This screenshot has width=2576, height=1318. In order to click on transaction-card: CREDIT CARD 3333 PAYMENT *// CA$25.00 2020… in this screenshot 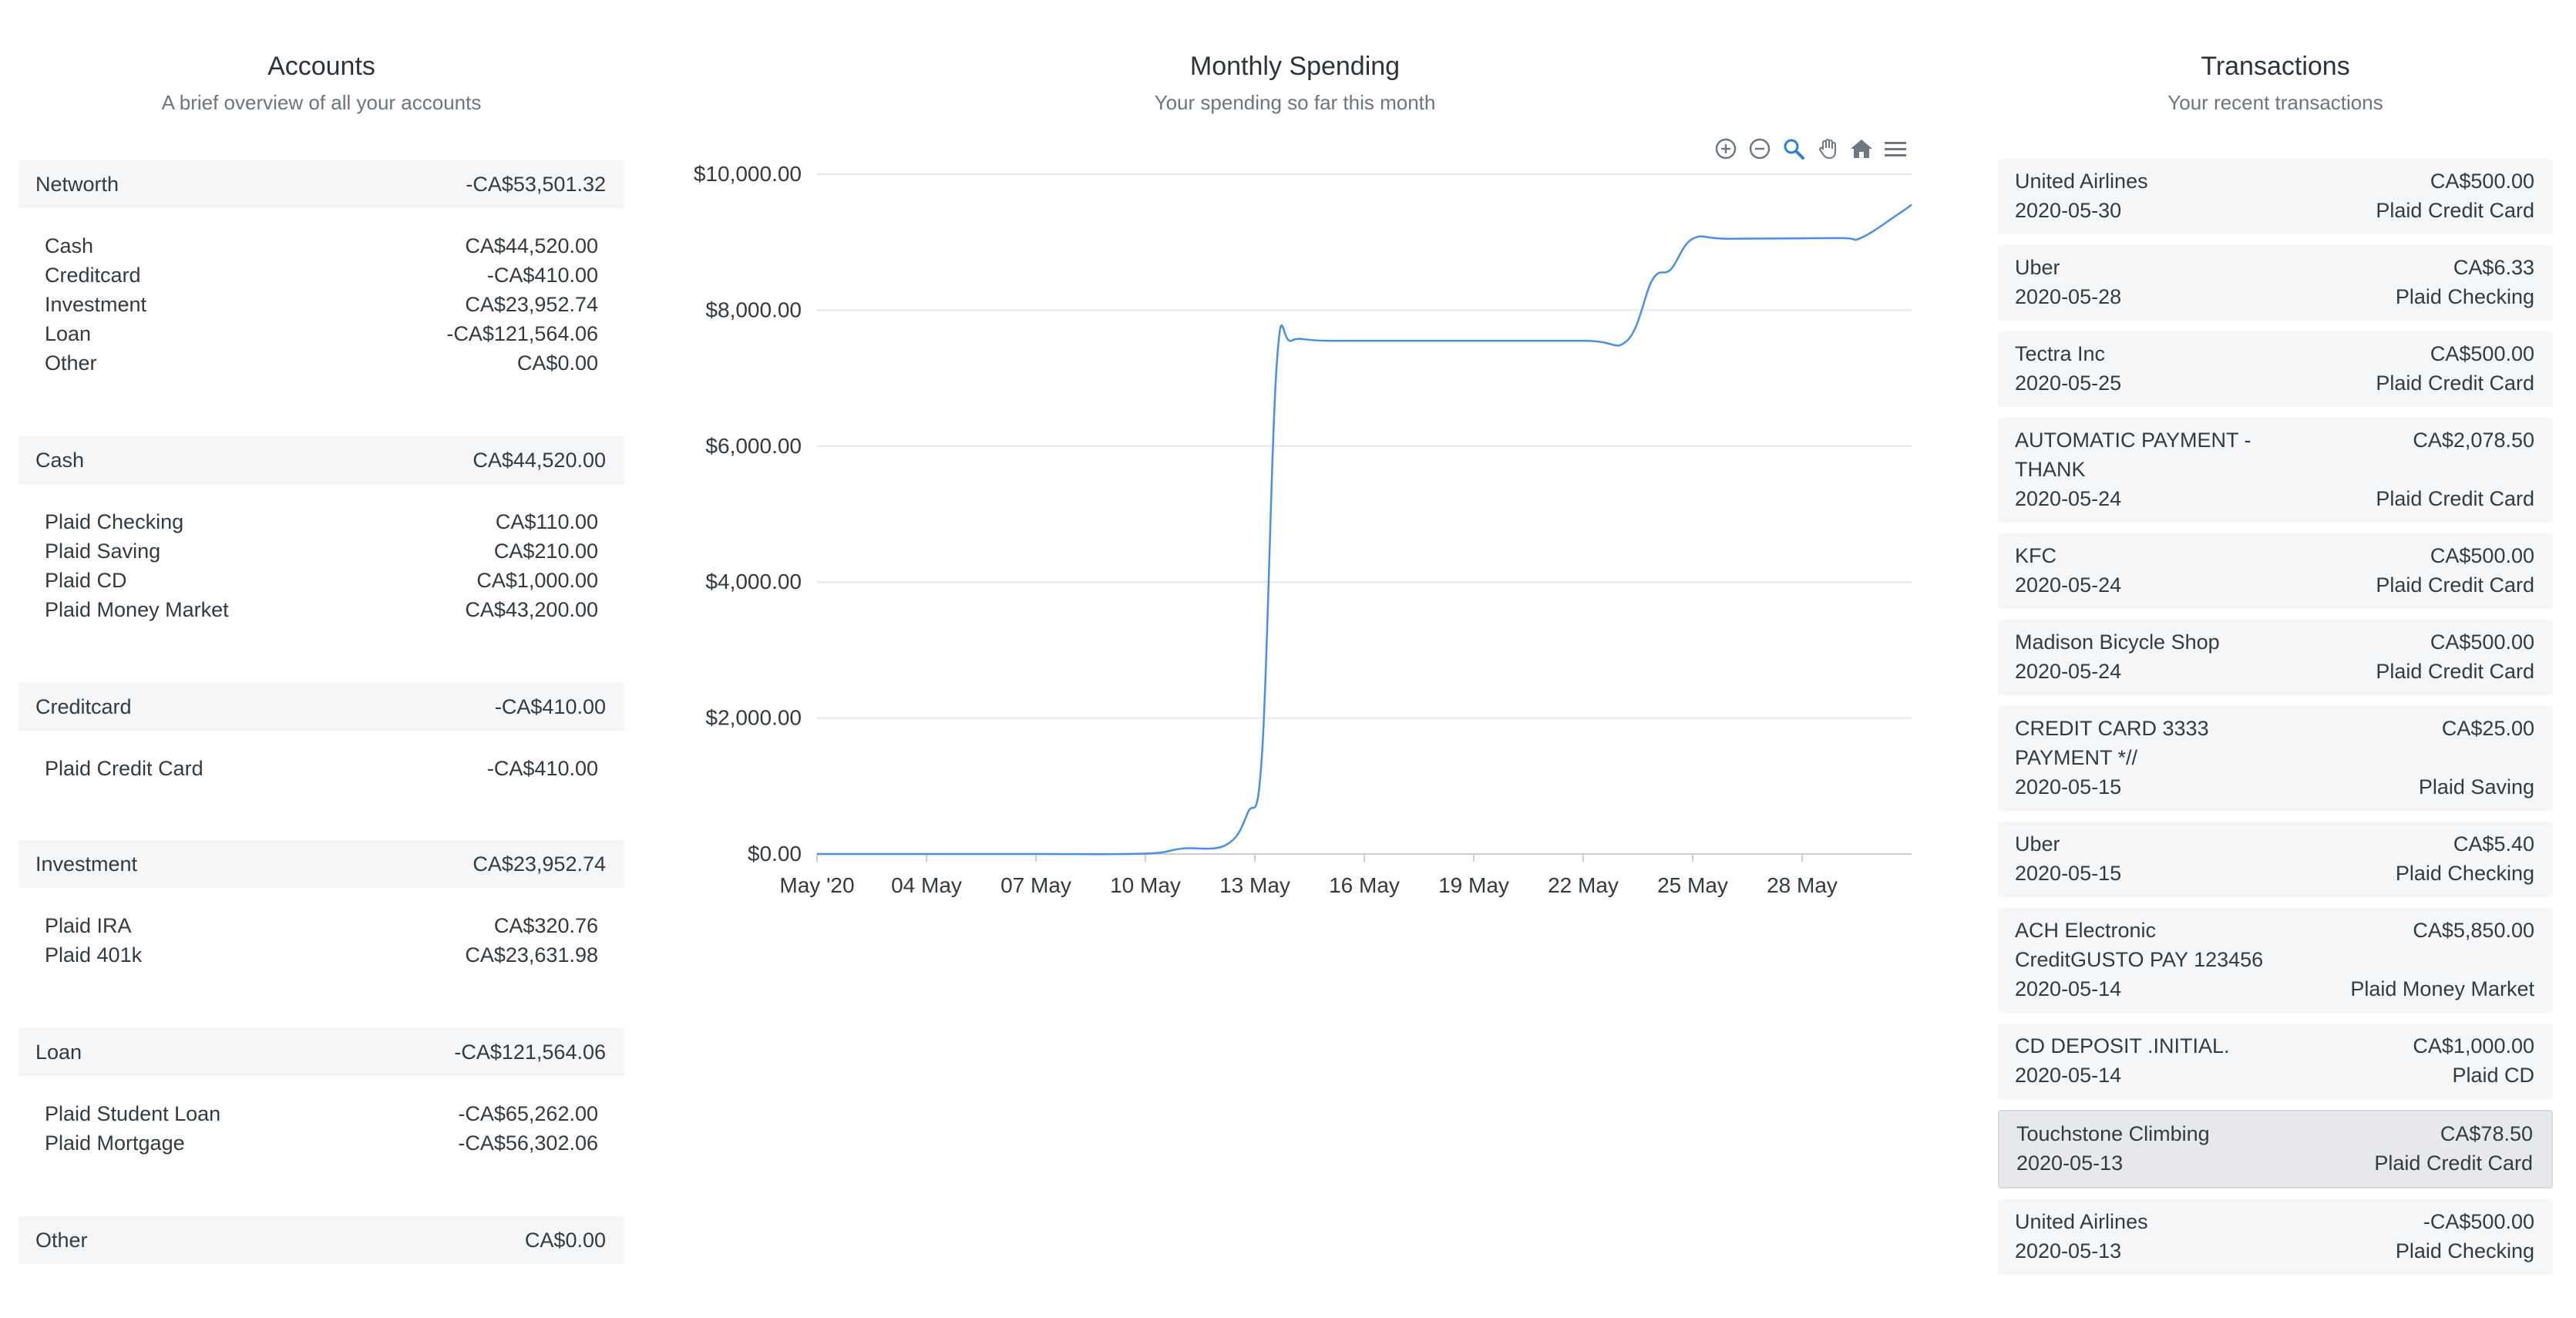, I will do `click(2275, 758)`.